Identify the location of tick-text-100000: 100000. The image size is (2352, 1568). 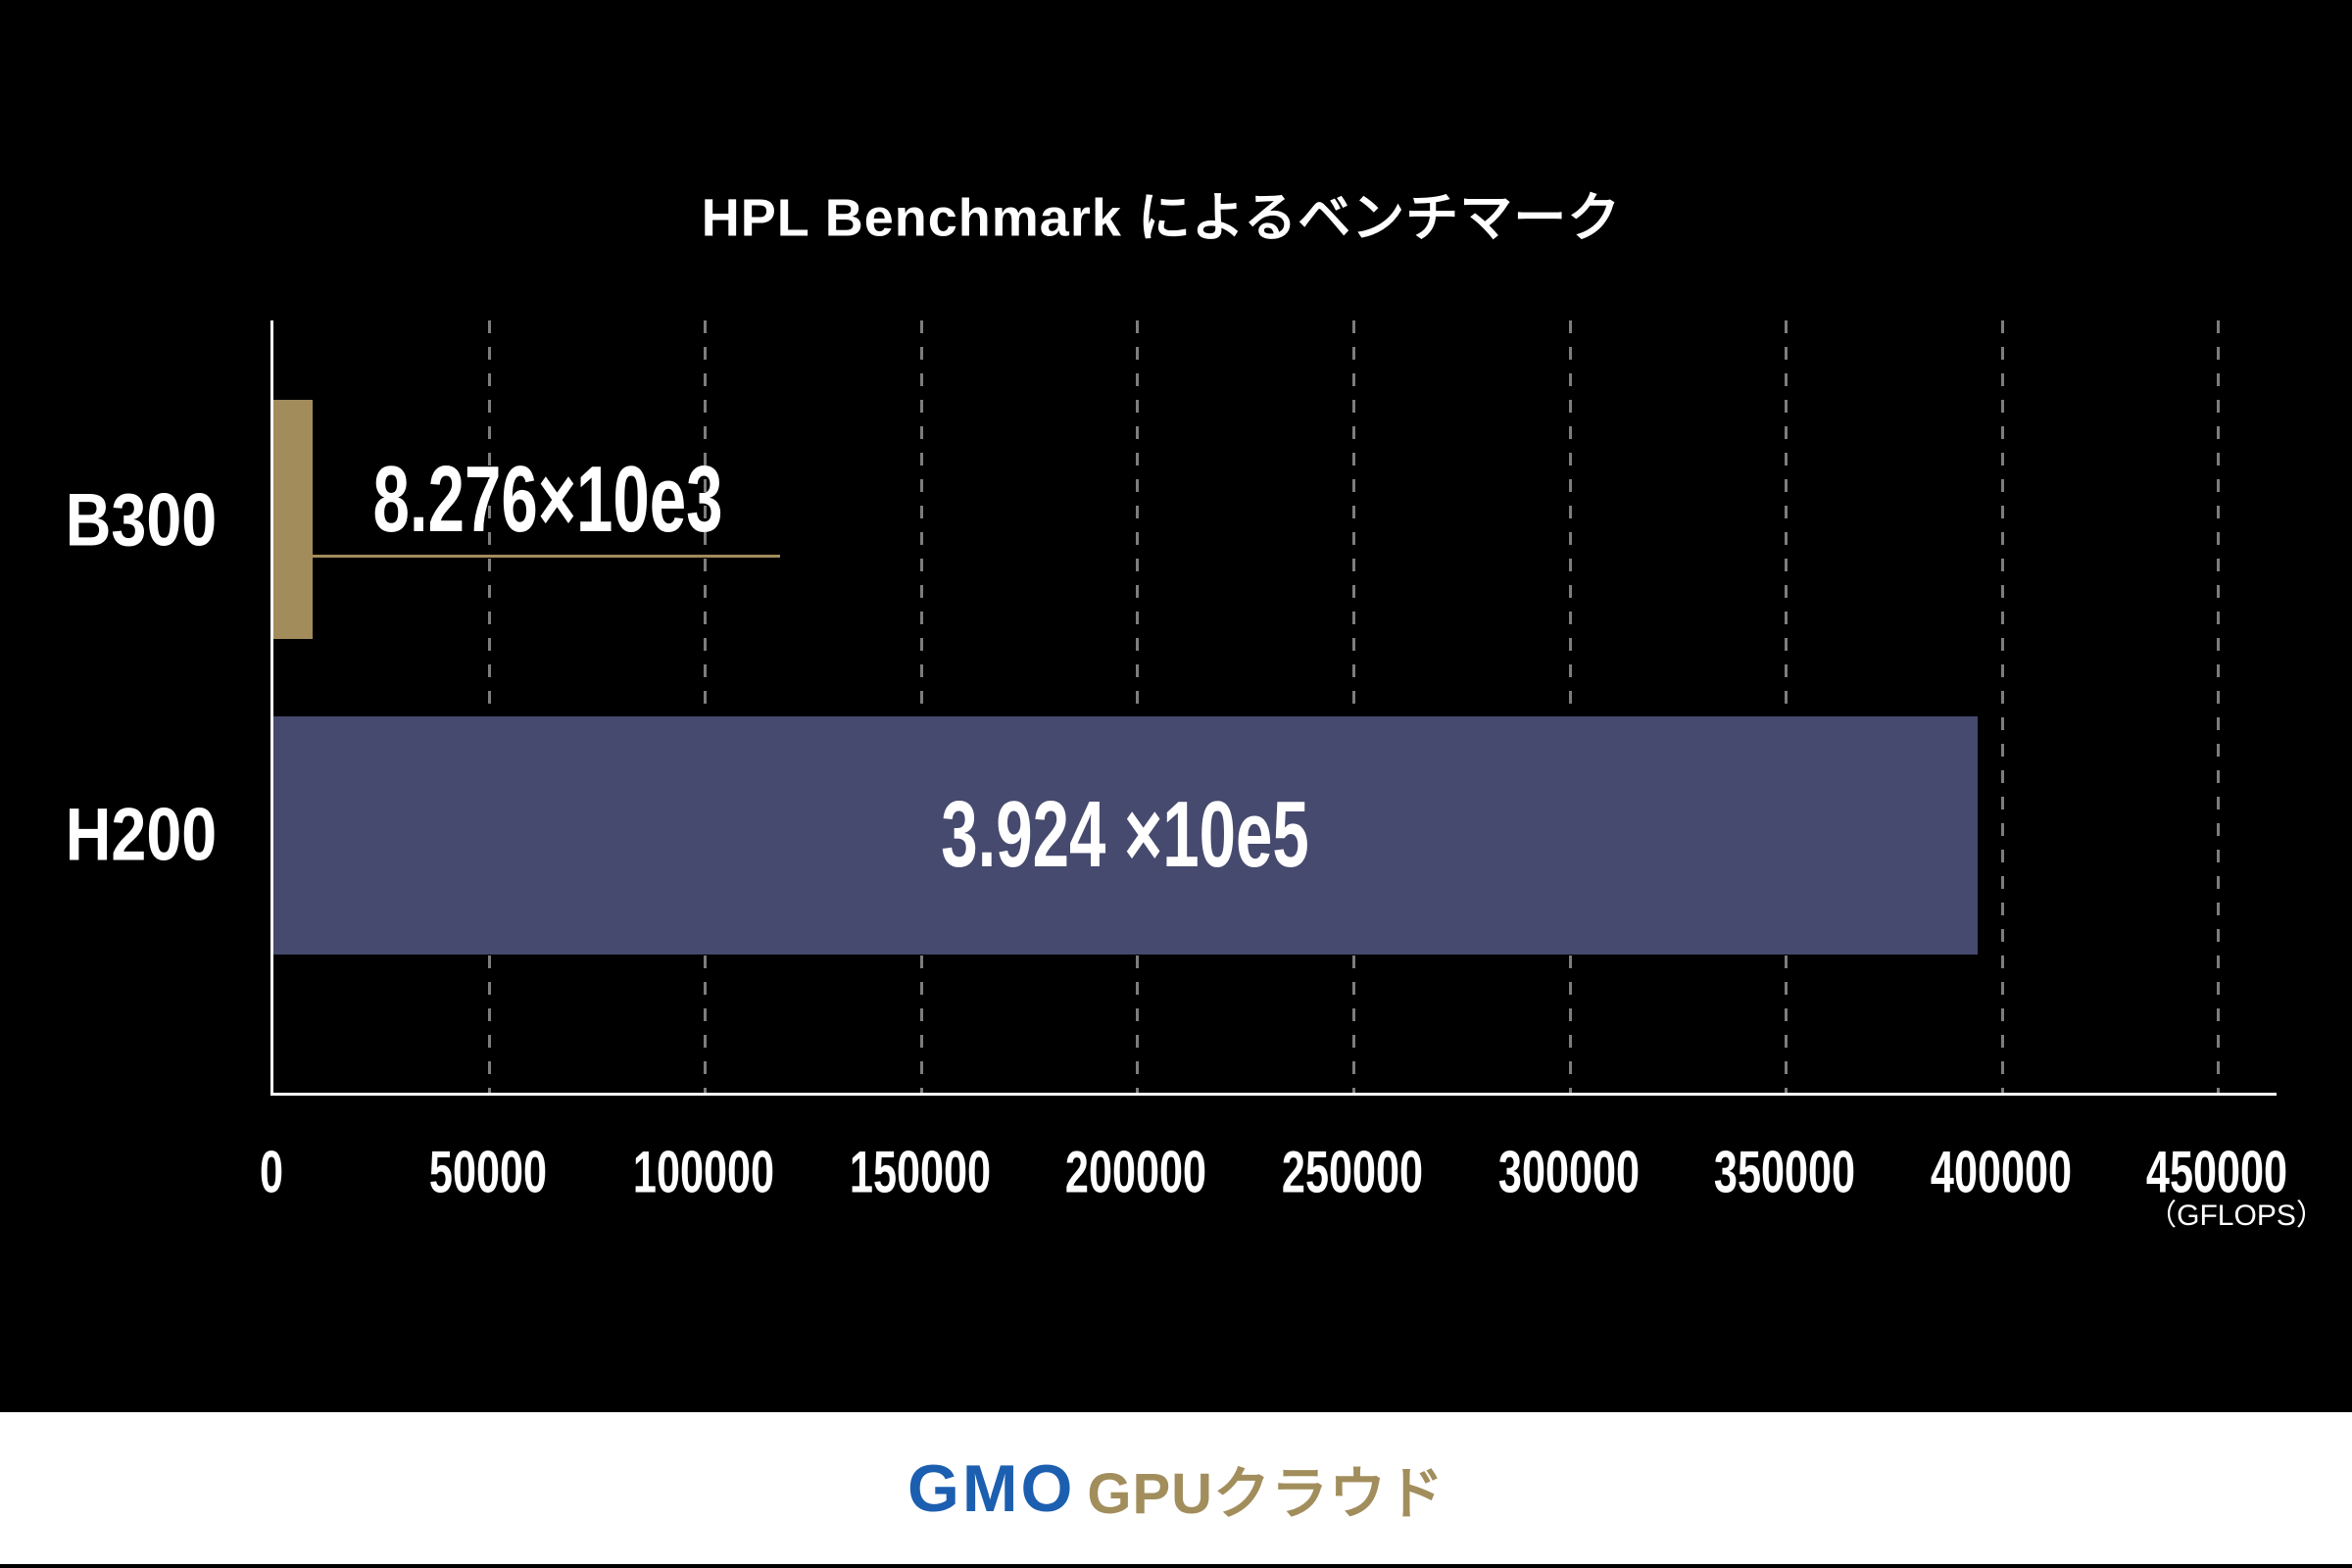
(703, 1172).